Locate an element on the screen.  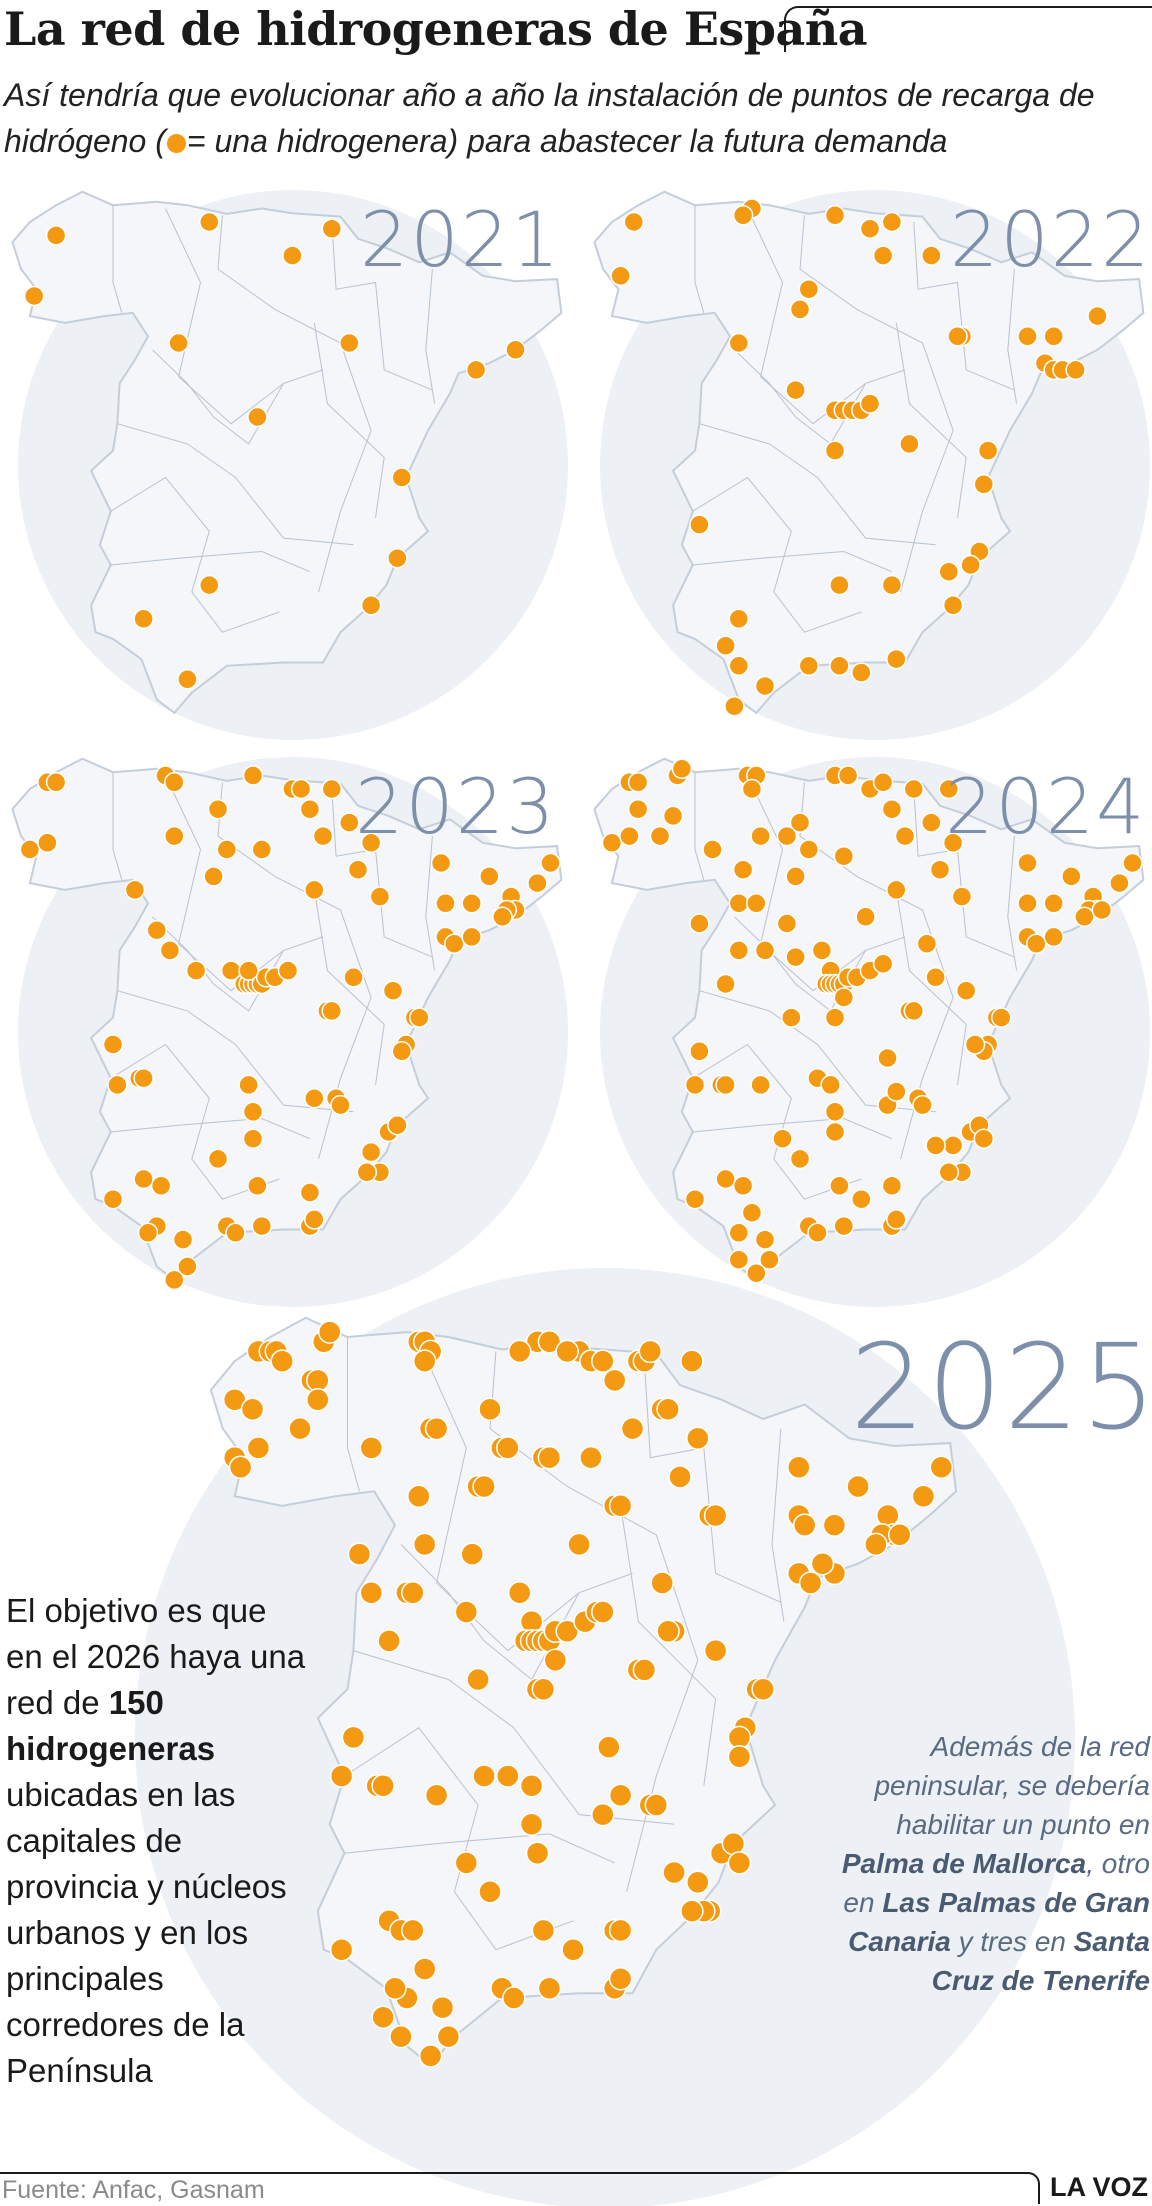
spain-map-2021 is located at coordinates (289, 465).